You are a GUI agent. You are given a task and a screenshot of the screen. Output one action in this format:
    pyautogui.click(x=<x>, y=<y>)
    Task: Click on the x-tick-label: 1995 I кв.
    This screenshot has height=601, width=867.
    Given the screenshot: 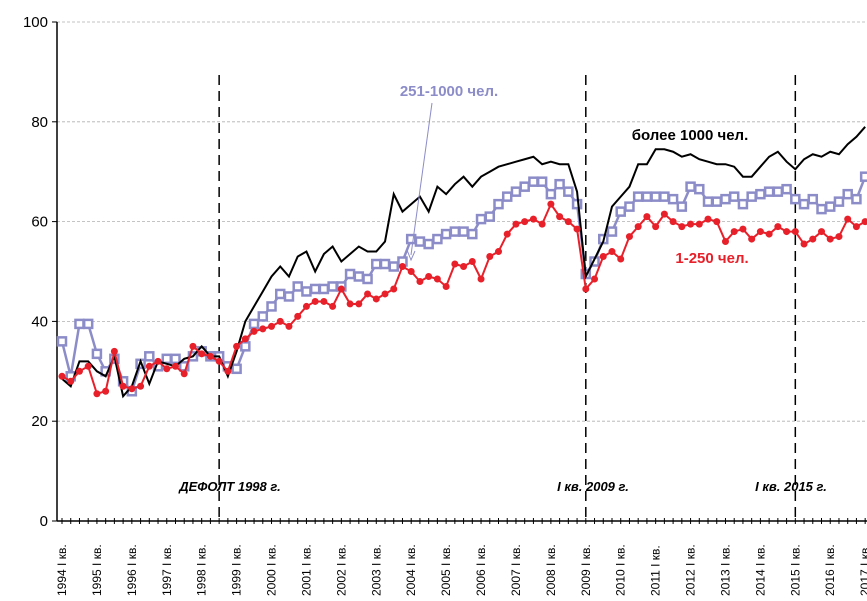 What is the action you would take?
    pyautogui.click(x=97, y=570)
    